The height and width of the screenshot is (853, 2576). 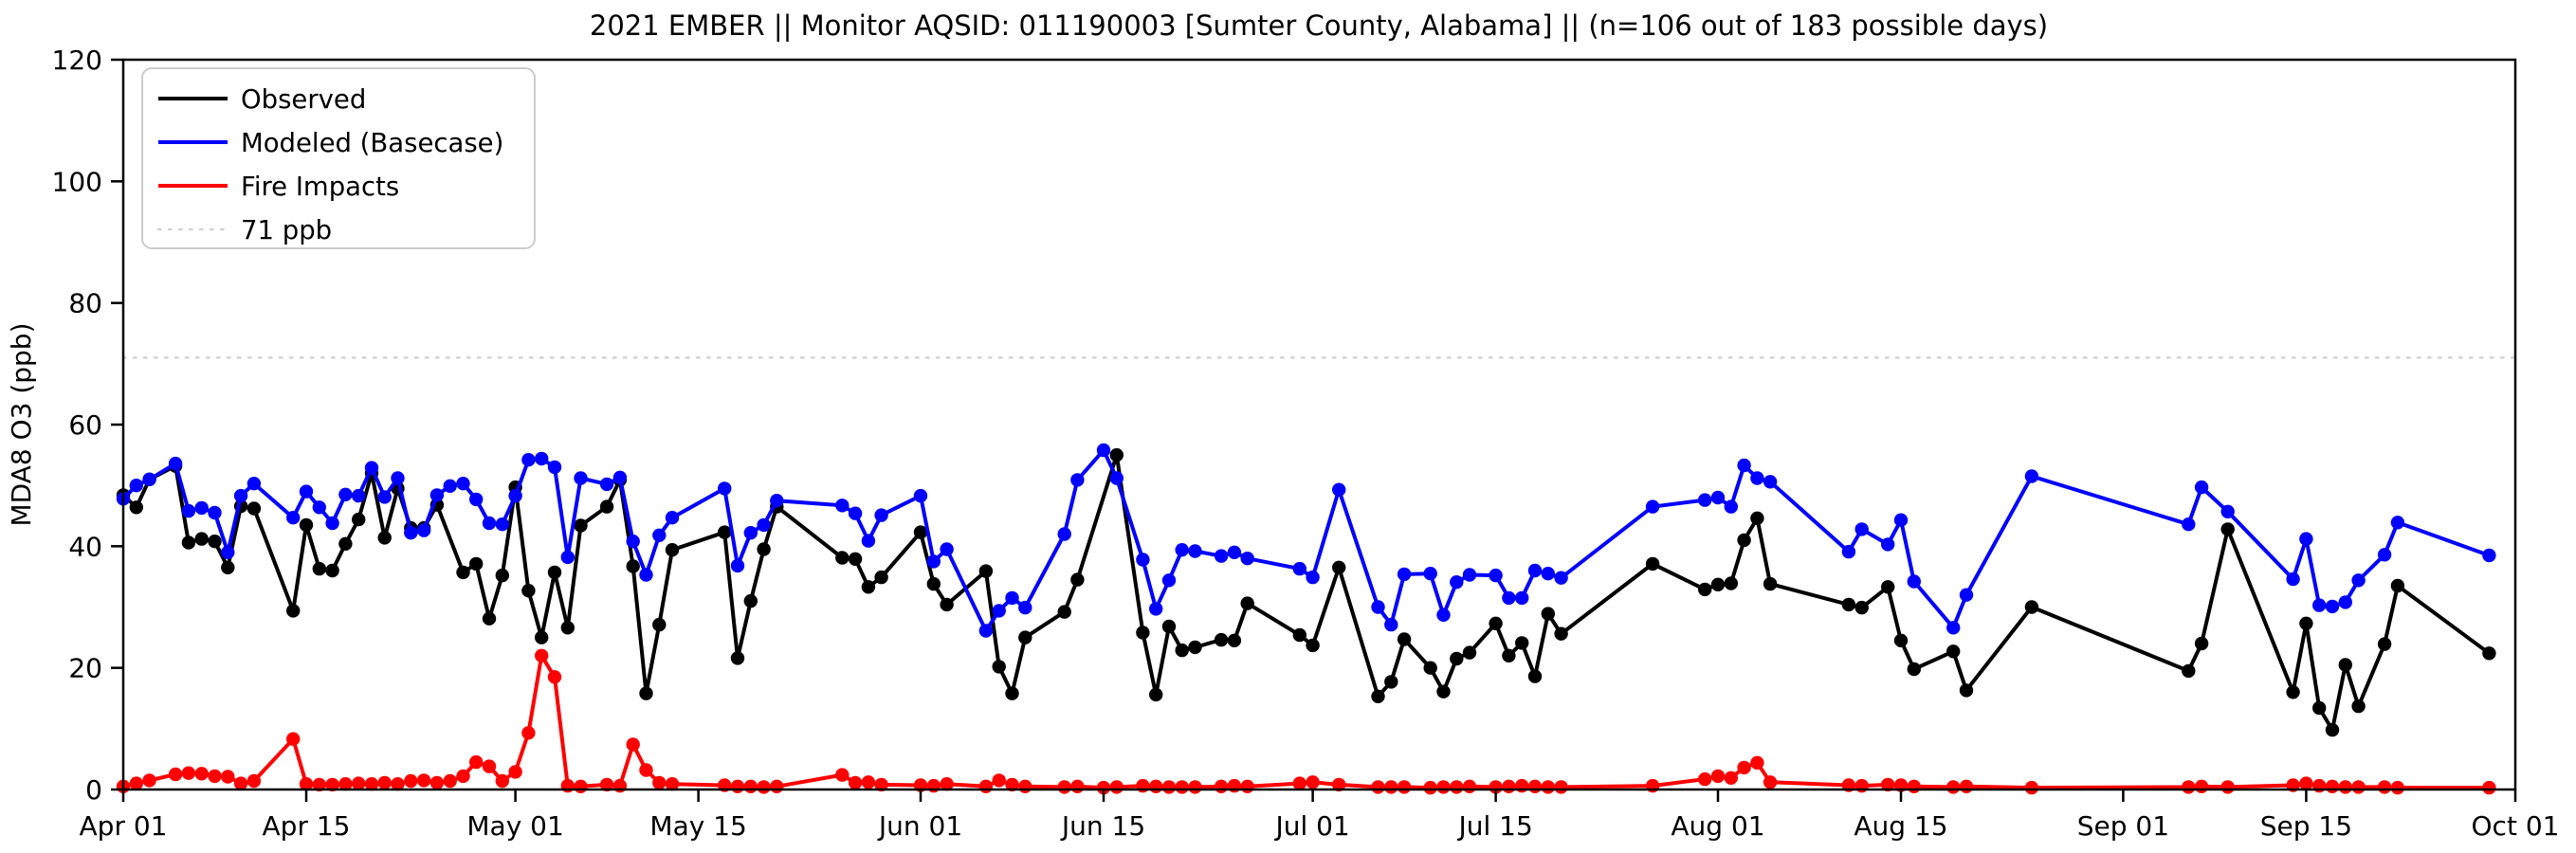 What do you see at coordinates (338, 158) in the screenshot?
I see `legend-box` at bounding box center [338, 158].